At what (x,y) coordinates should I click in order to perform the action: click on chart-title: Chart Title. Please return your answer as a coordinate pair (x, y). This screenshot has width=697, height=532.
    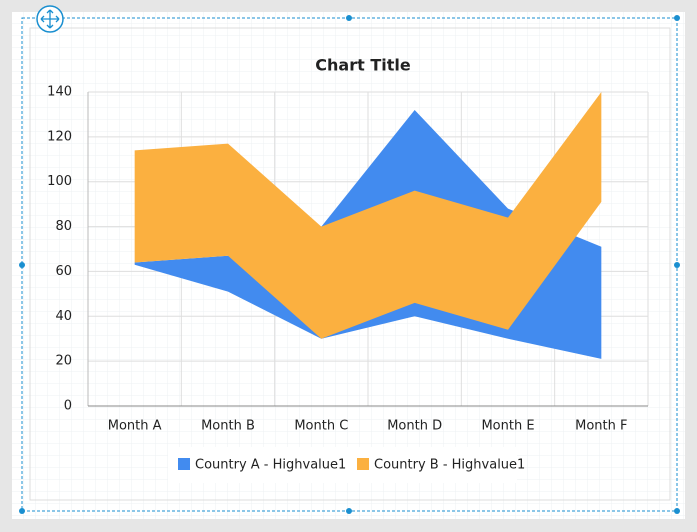
    Looking at the image, I should click on (363, 65).